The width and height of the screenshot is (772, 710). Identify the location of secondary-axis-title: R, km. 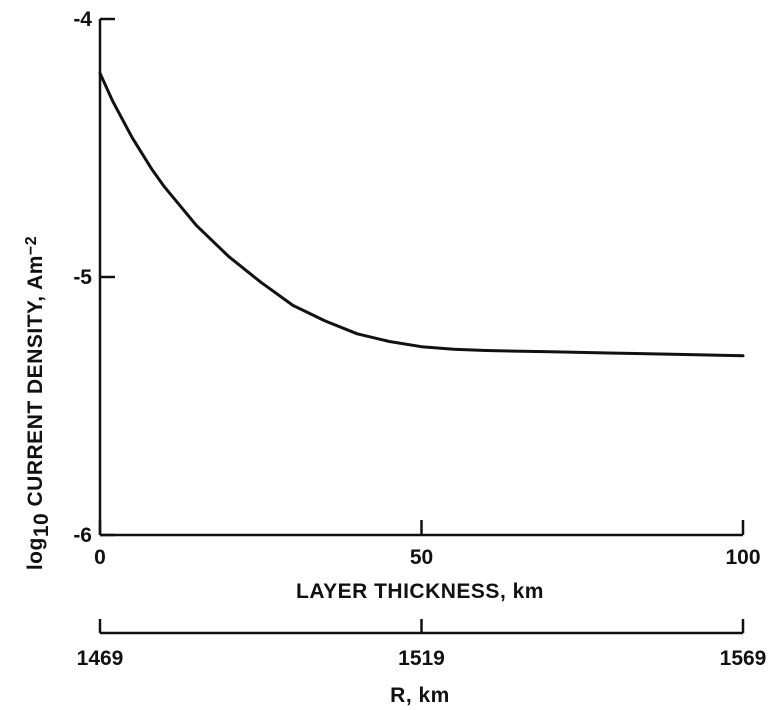
(420, 695).